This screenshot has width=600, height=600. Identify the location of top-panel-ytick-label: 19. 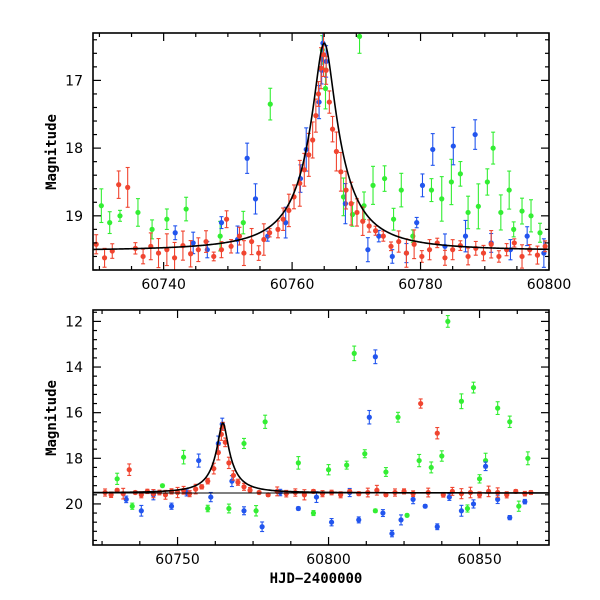
(74, 217).